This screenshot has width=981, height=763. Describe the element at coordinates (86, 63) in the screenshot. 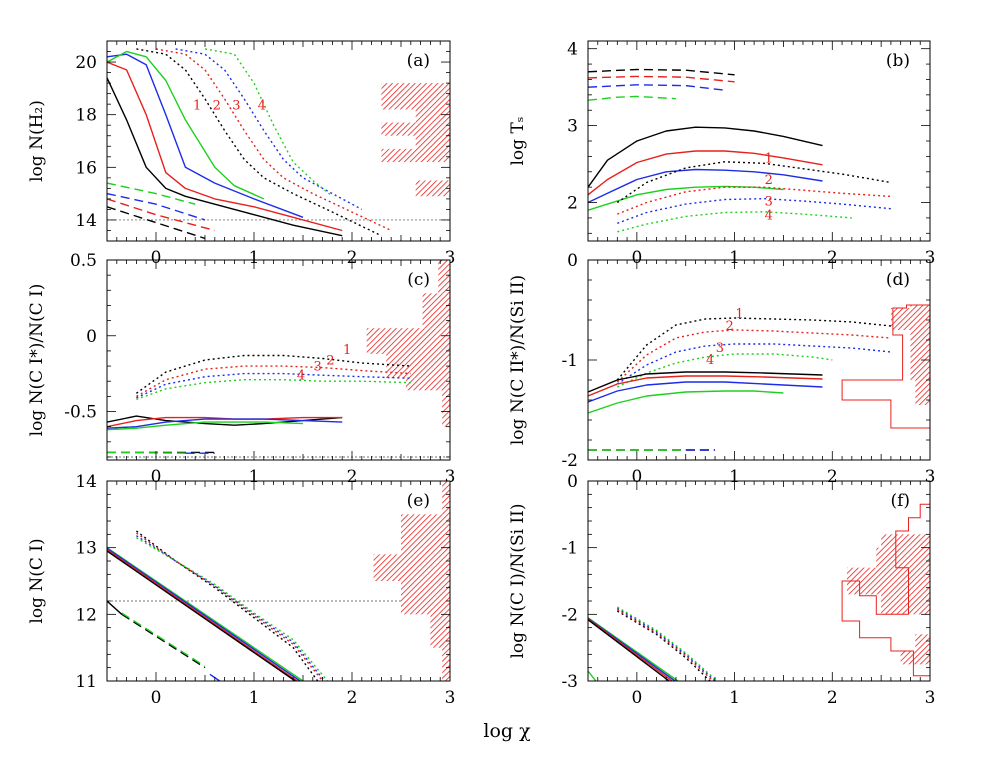

I see `y-tick-label: 20` at that location.